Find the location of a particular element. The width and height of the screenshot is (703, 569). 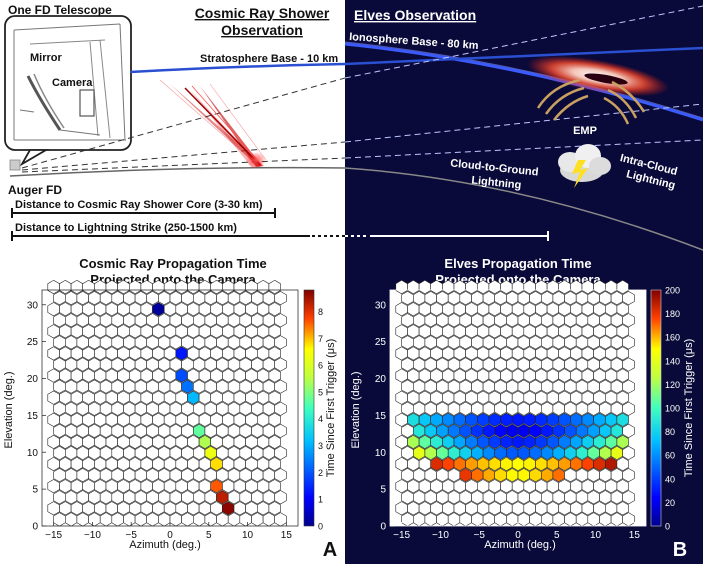

colorbar-tick-label: 7 is located at coordinates (320, 339).